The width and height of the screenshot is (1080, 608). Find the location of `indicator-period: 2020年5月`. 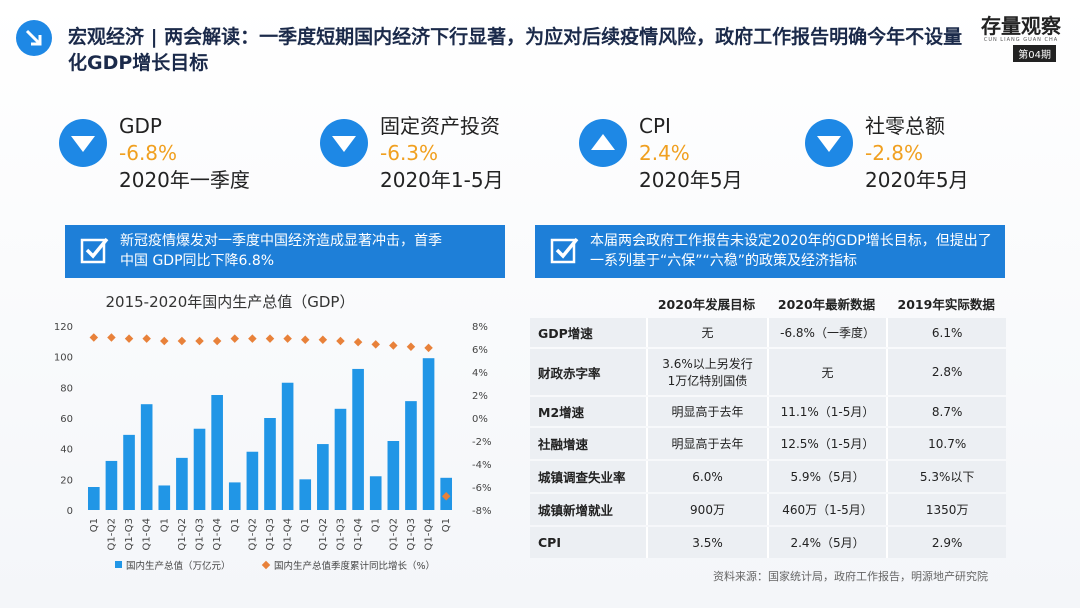

indicator-period: 2020年5月 is located at coordinates (917, 180).